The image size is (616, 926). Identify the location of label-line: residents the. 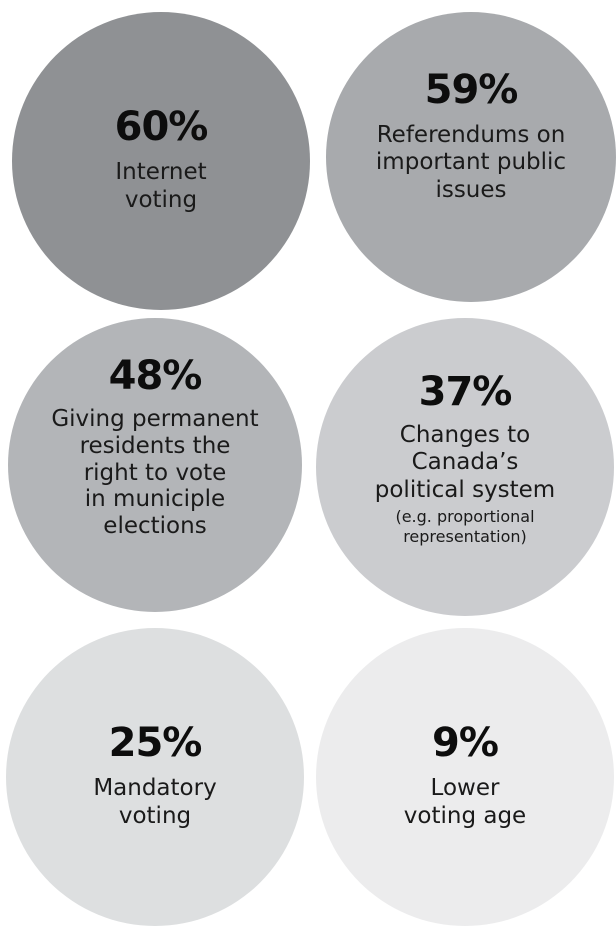
(155, 445).